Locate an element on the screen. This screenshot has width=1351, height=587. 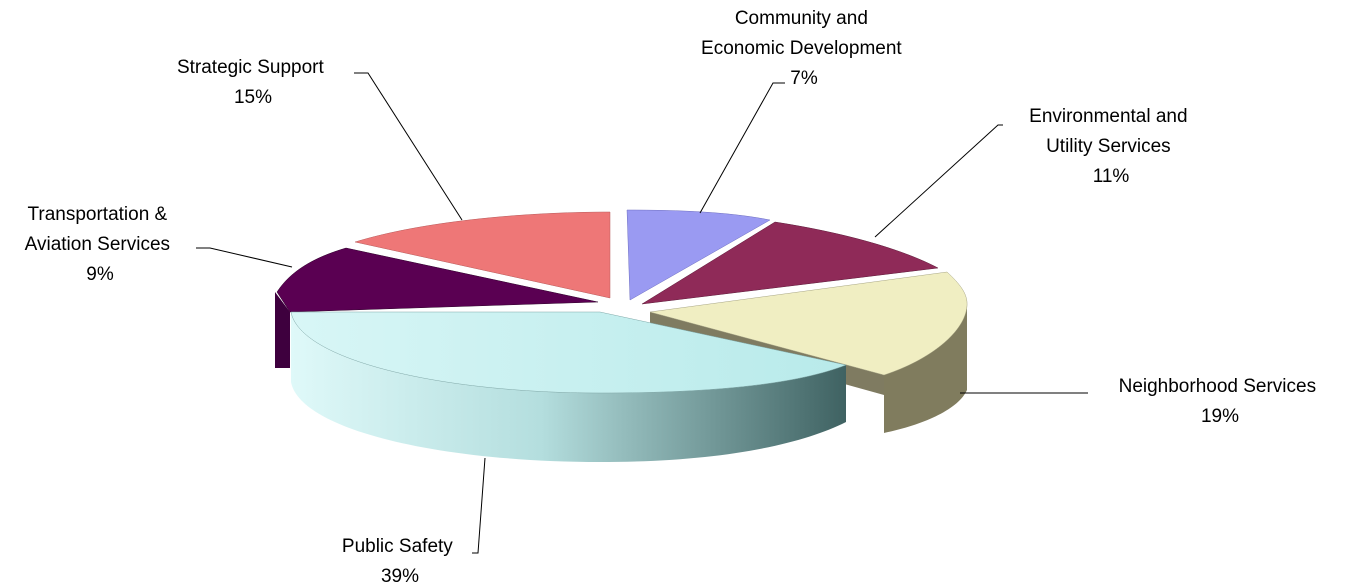
label-strategic-support: Strategic Support 15% is located at coordinates (253, 82).